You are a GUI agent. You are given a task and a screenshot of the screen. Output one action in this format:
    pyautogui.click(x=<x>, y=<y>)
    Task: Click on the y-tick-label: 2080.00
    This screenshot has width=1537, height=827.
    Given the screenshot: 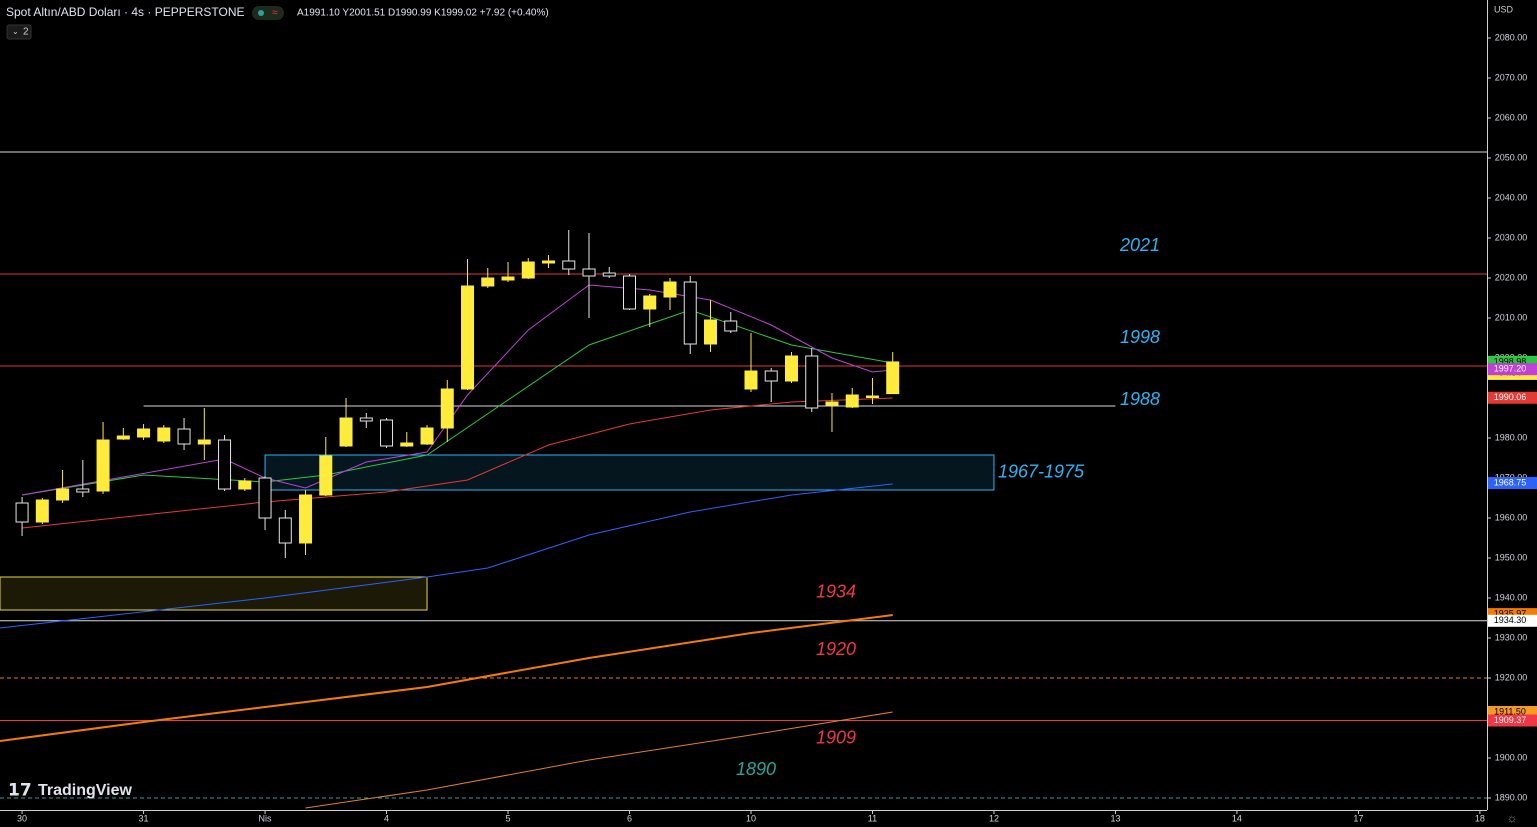 What is the action you would take?
    pyautogui.click(x=1511, y=37)
    